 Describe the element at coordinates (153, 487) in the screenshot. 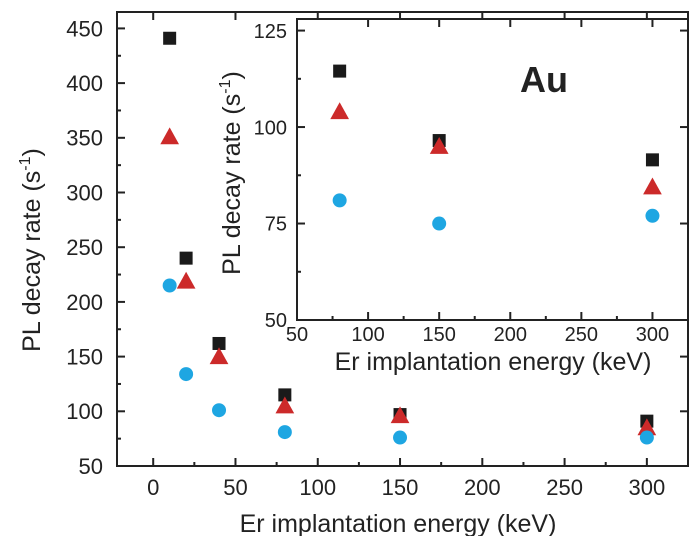

I see `main-x-tick-label: 0` at that location.